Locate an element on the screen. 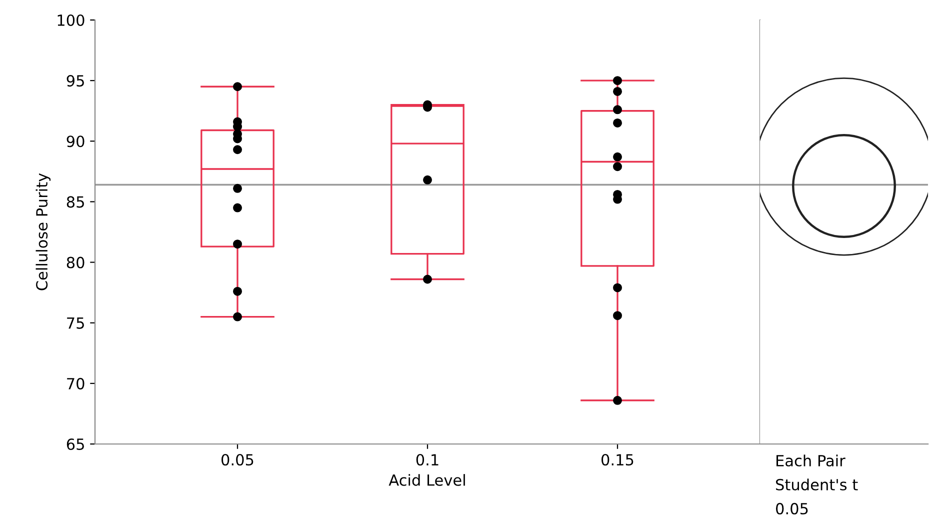 This screenshot has width=929, height=525. x-tick-label: 0.05 is located at coordinates (238, 460).